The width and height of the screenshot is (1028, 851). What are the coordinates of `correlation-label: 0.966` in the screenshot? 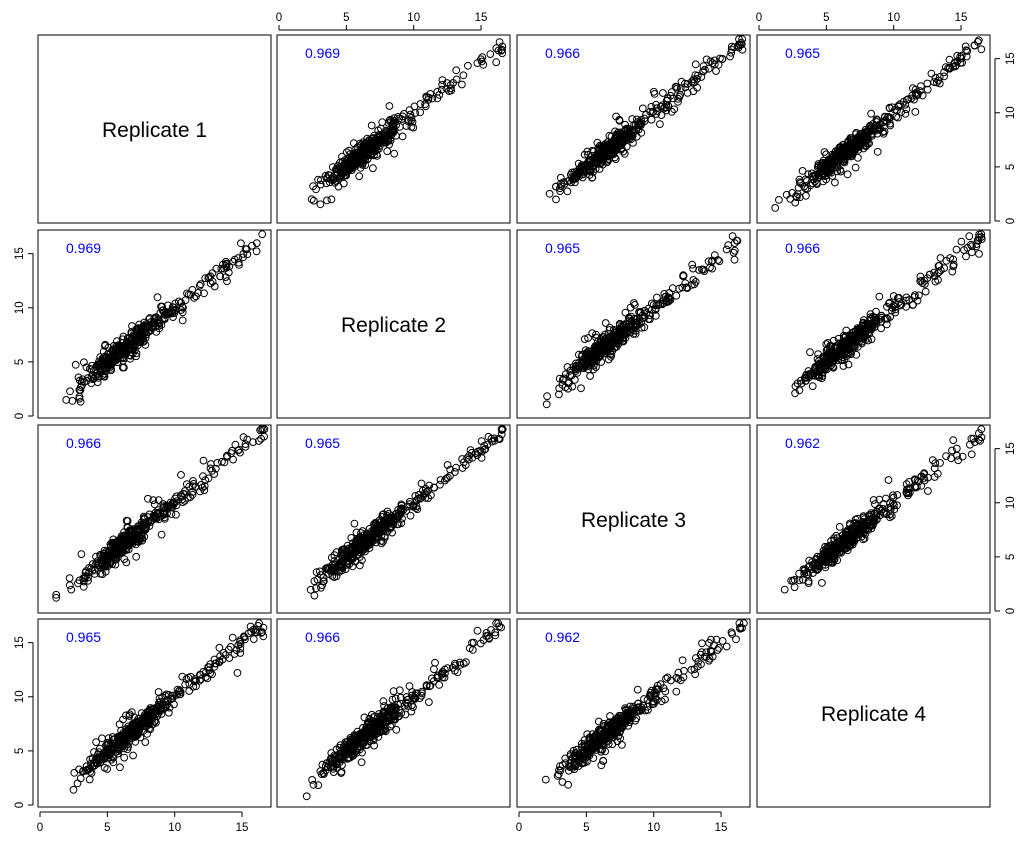 It's located at (802, 248).